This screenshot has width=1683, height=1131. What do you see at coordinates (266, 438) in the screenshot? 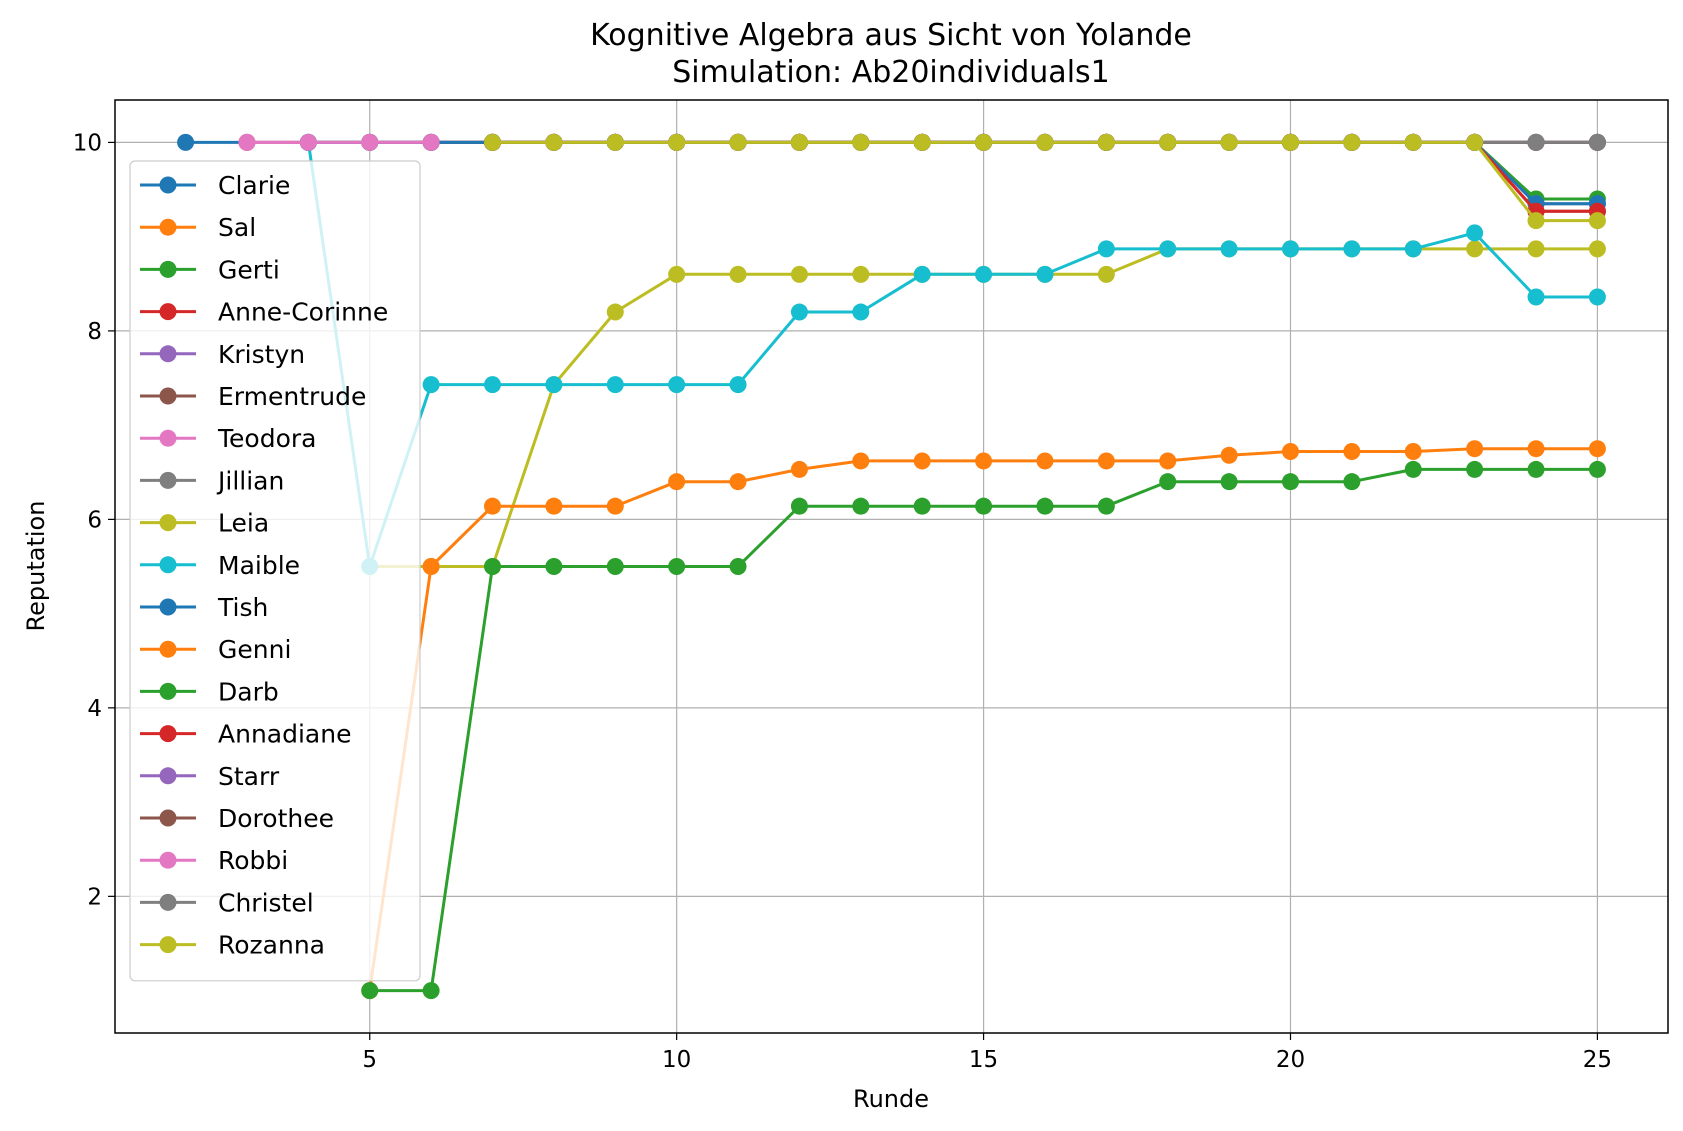
I see `legend-label: Teodora` at bounding box center [266, 438].